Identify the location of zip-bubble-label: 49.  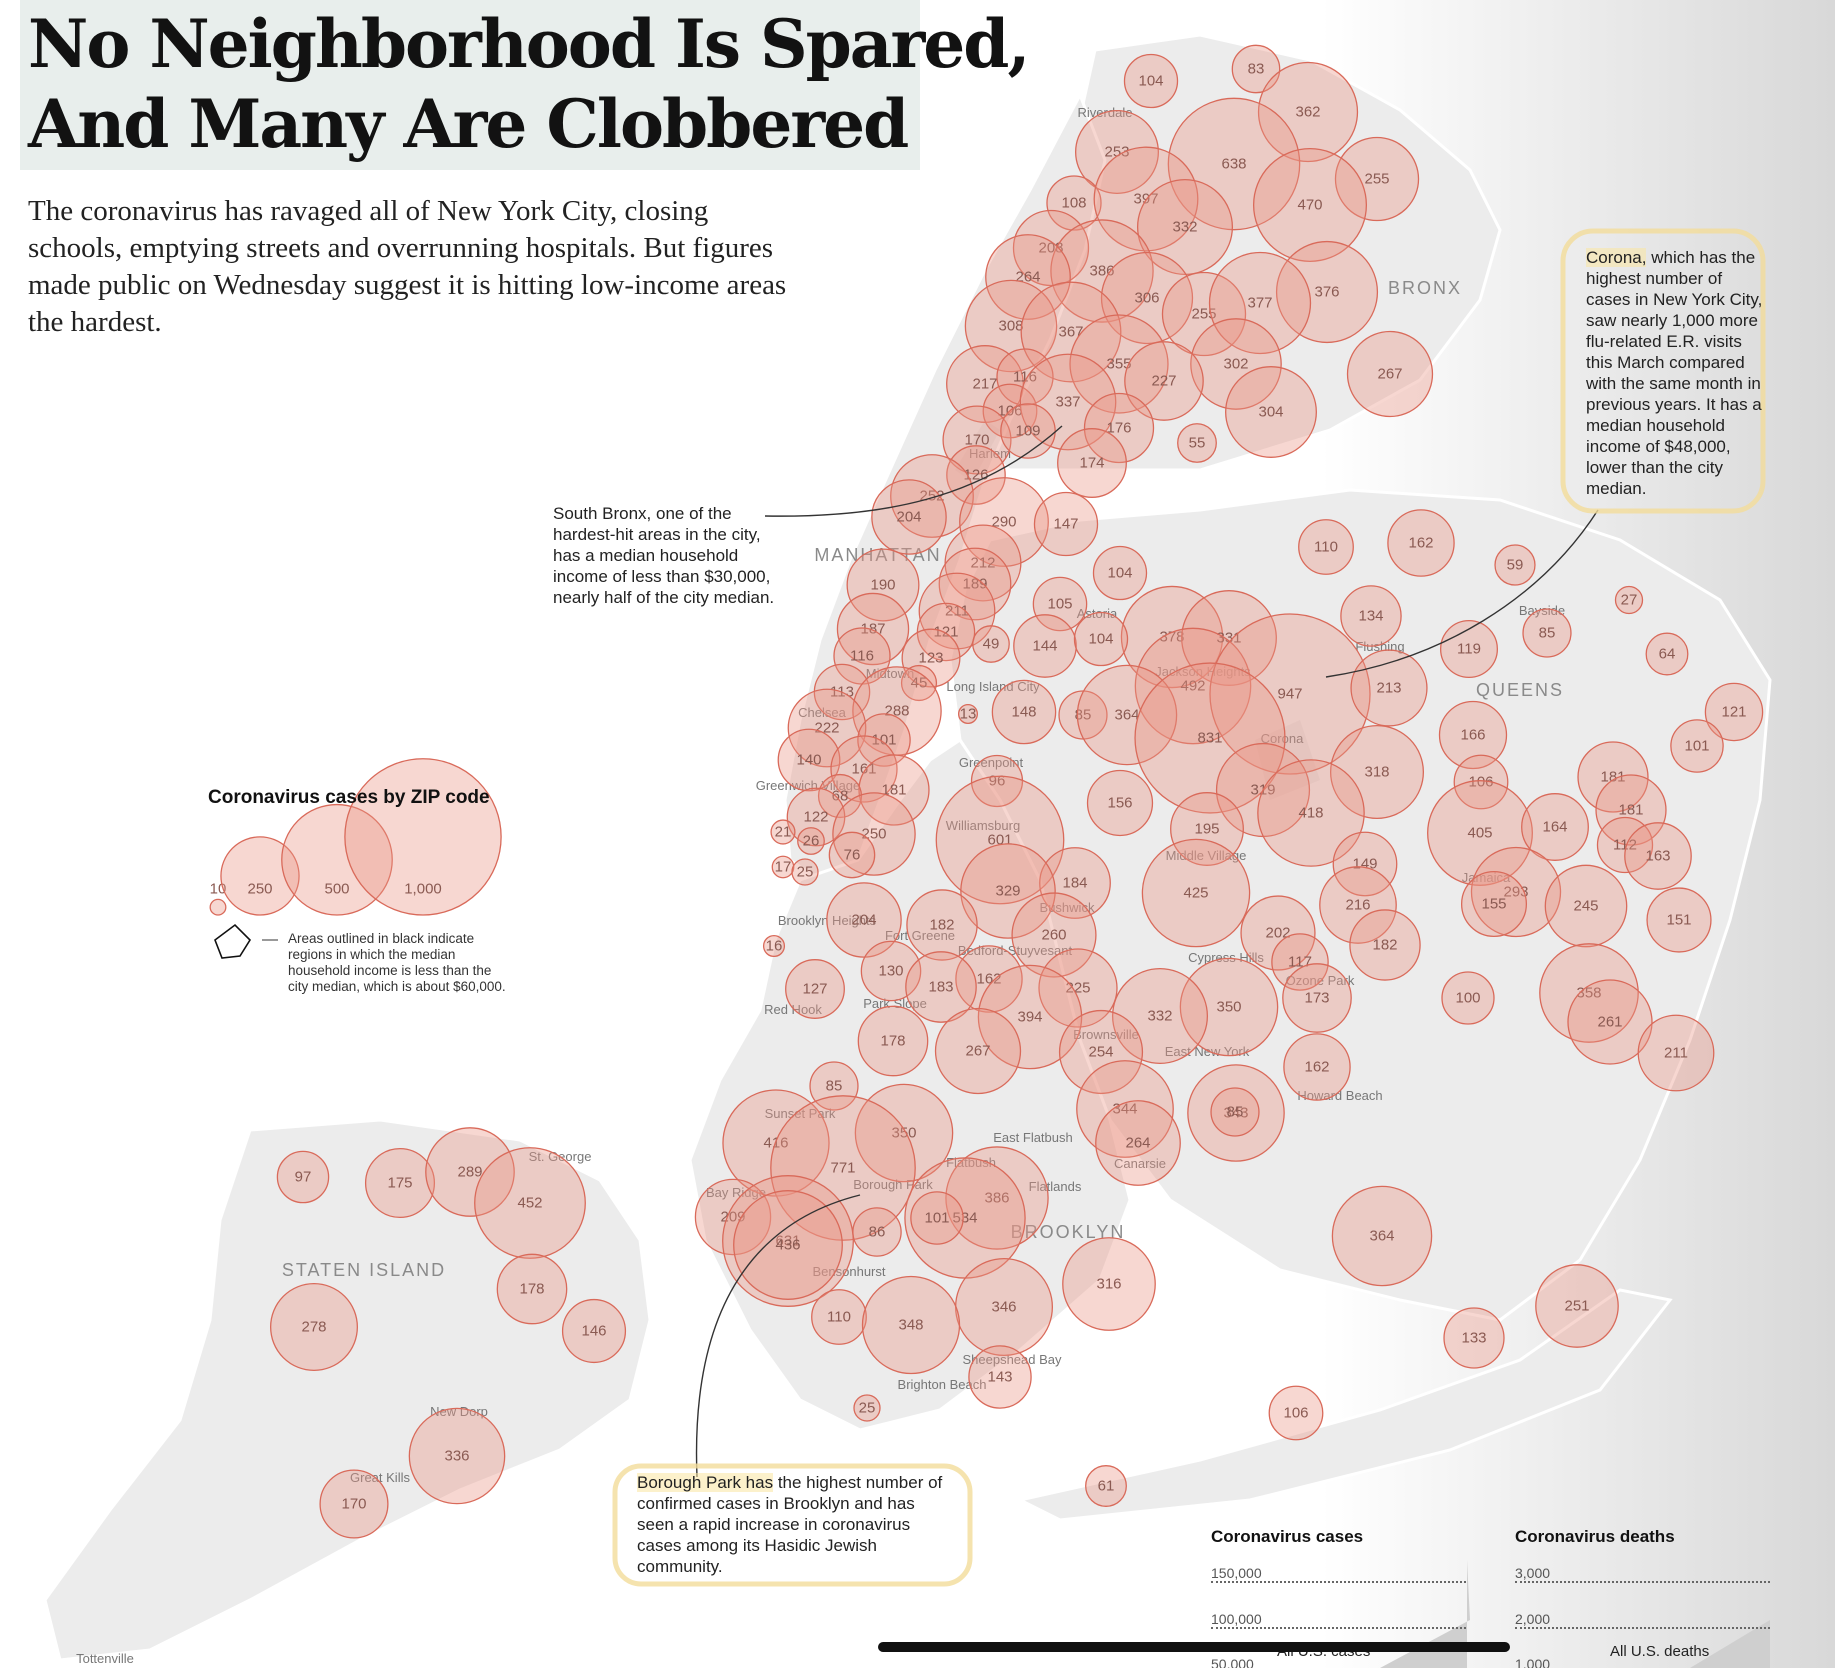
(991, 644).